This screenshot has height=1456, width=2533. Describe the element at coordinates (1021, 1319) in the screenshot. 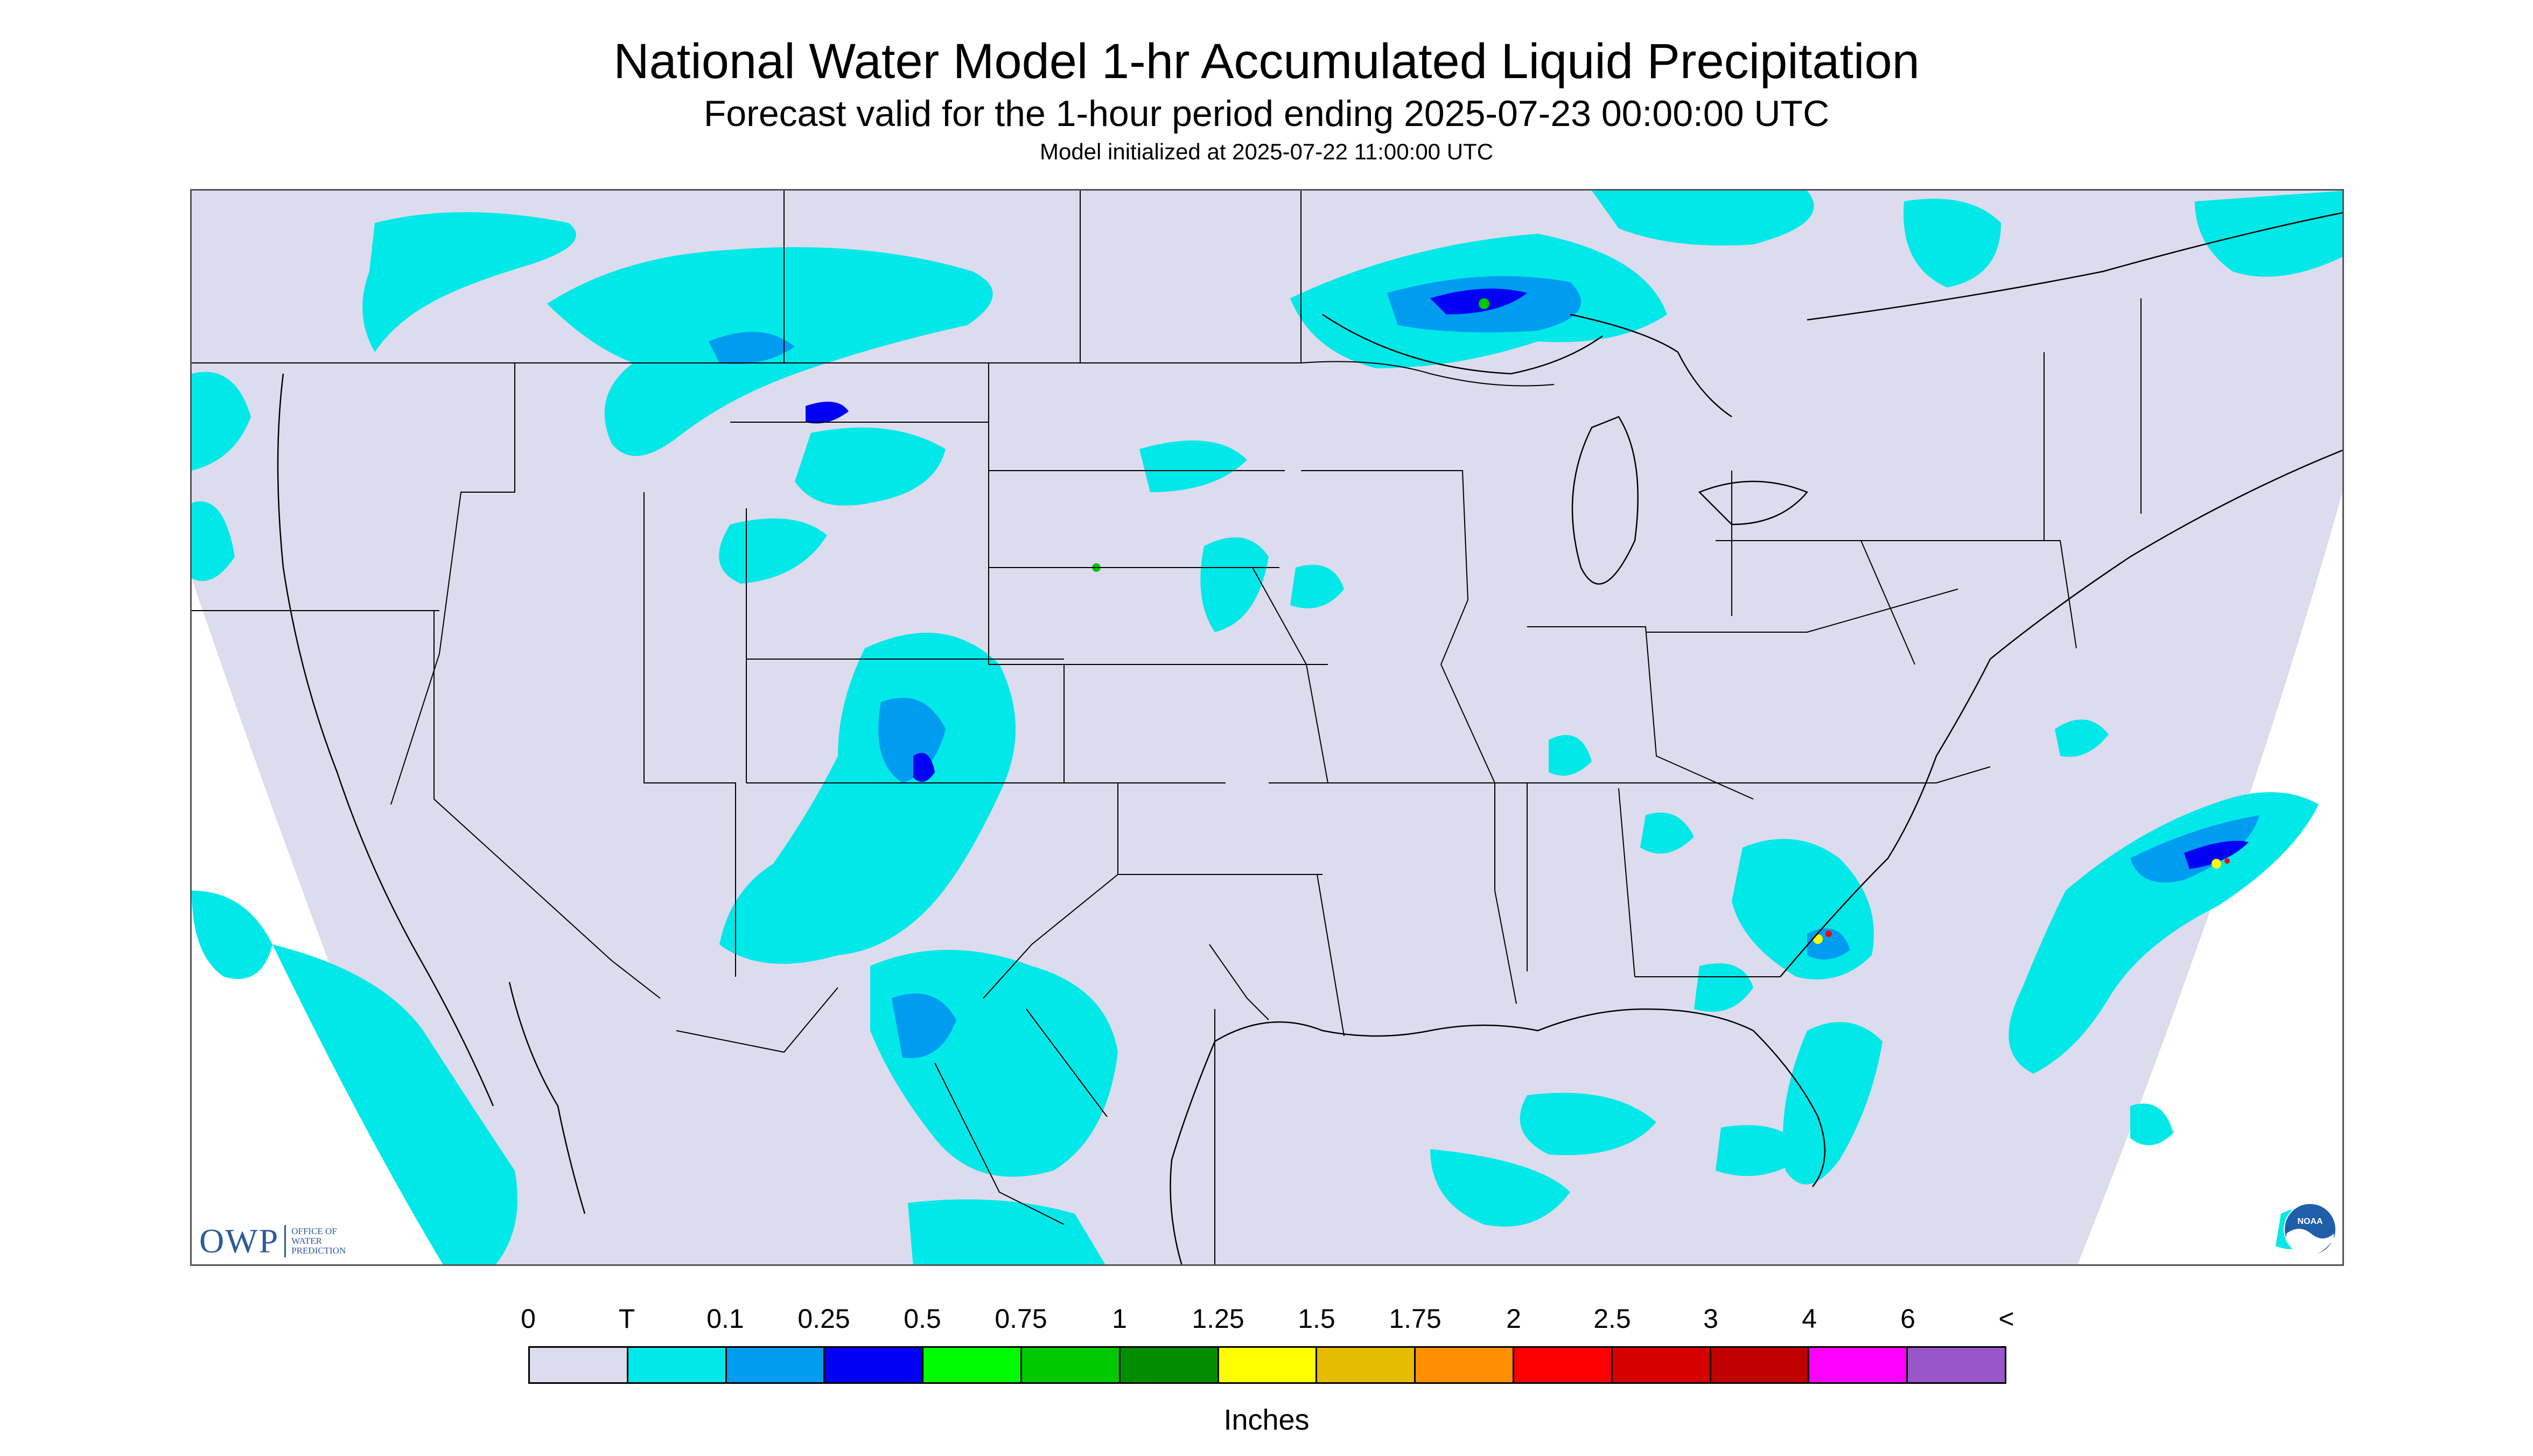

I see `legend-tick: 0.75` at that location.